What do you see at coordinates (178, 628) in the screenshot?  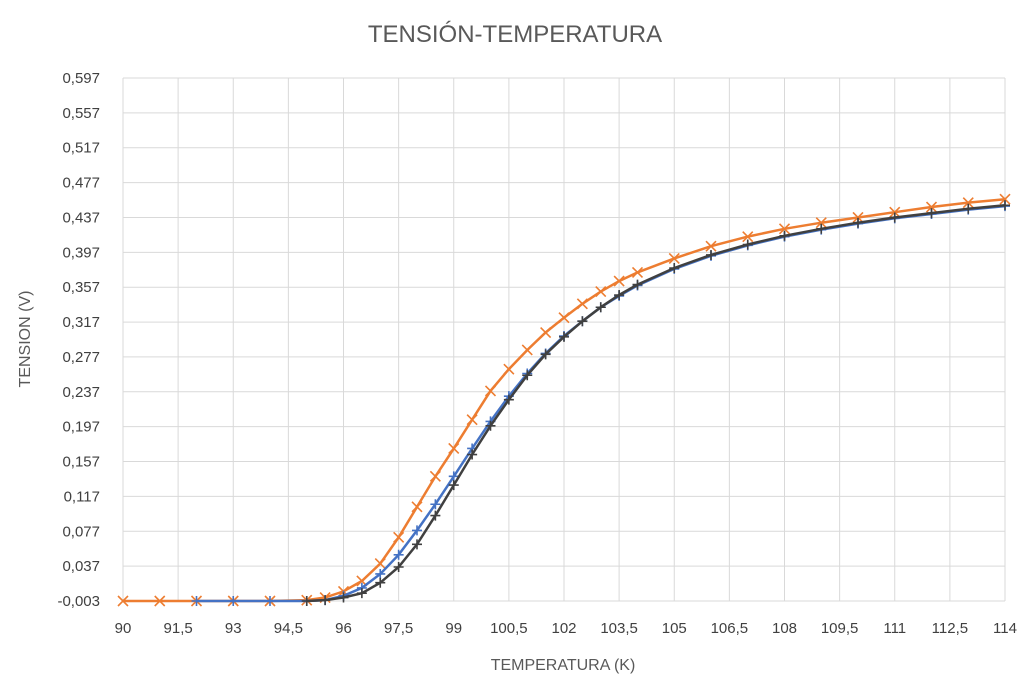 I see `x-tick-label: 91,5` at bounding box center [178, 628].